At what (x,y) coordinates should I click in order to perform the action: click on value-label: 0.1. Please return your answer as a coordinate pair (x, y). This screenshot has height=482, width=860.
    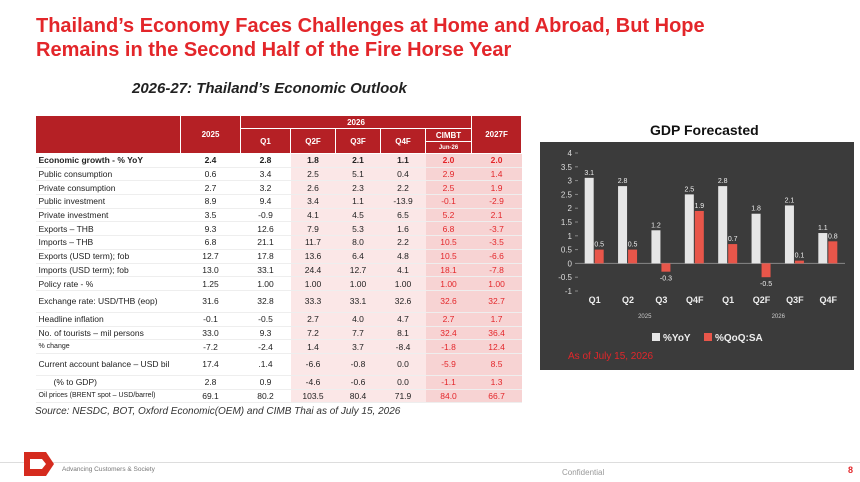
    Looking at the image, I should click on (800, 256).